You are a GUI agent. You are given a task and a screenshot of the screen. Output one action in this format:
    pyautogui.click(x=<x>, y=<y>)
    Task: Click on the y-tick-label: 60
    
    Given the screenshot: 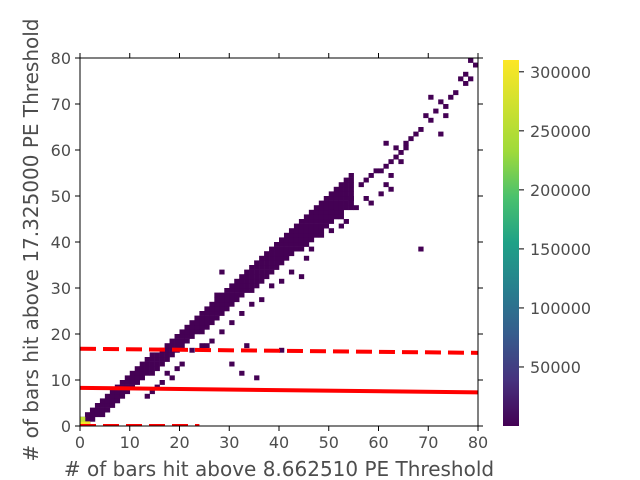 What is the action you would take?
    pyautogui.click(x=61, y=150)
    